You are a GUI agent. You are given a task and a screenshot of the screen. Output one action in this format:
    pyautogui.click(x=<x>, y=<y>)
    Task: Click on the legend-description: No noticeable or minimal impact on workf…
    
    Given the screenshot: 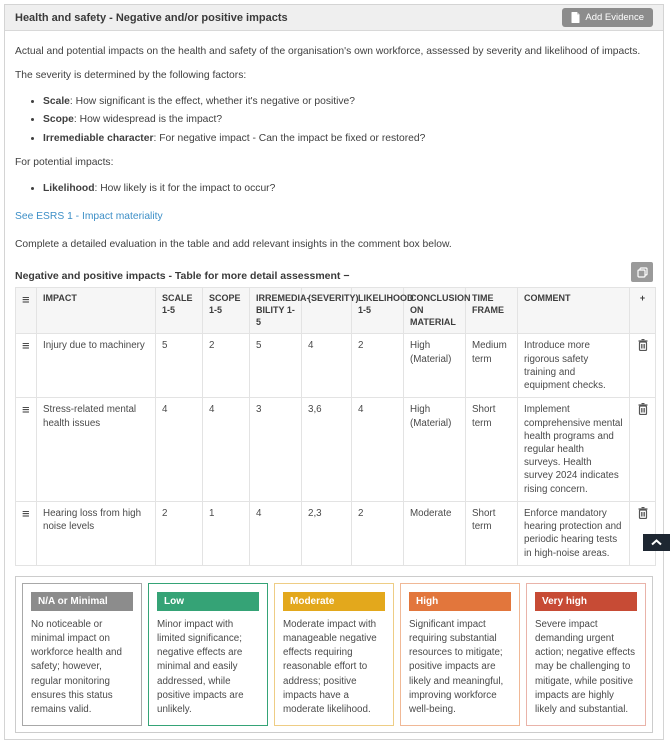 What is the action you would take?
    pyautogui.click(x=76, y=666)
    